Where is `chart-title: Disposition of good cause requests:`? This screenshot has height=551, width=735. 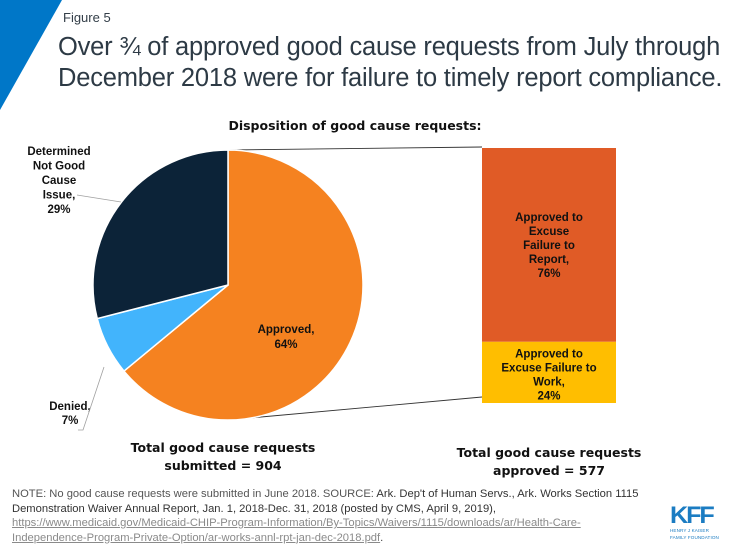
chart-title: Disposition of good cause requests: is located at coordinates (354, 125).